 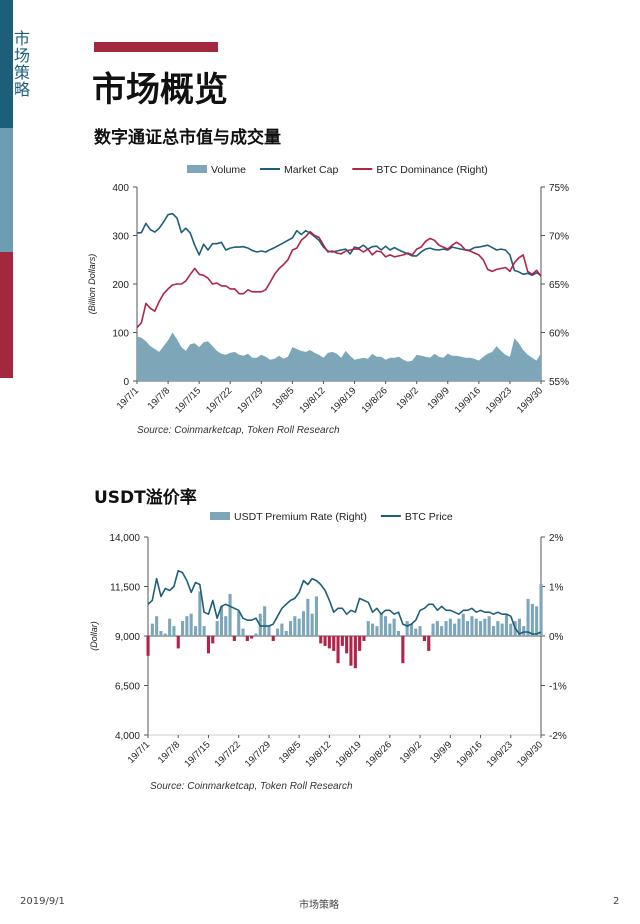 What do you see at coordinates (530, 754) in the screenshot?
I see `x-tick-label: 19/9/30` at bounding box center [530, 754].